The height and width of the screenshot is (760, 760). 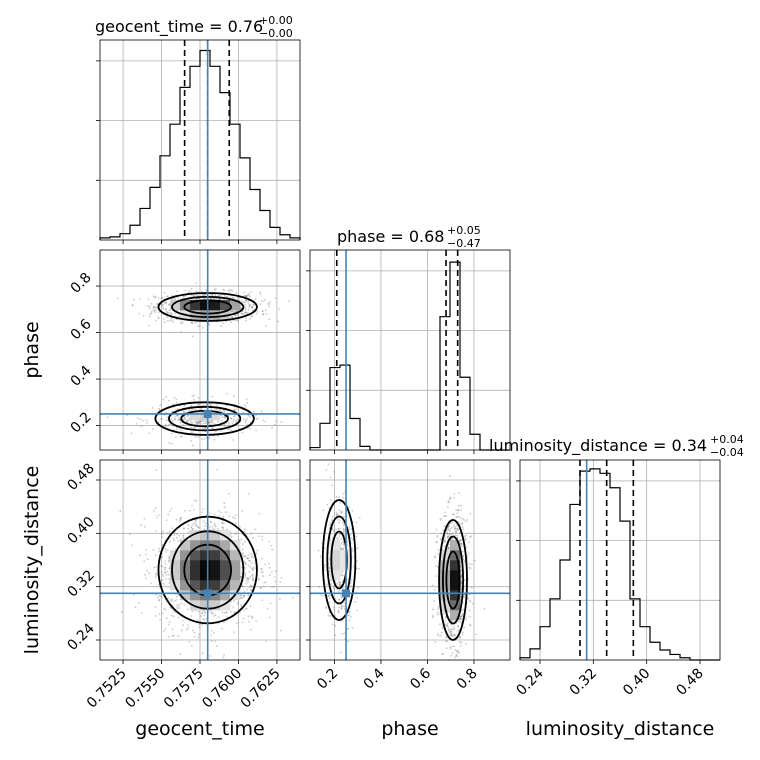 What do you see at coordinates (80, 476) in the screenshot?
I see `pair-luminosity_distance-ytick-label: 0.48` at bounding box center [80, 476].